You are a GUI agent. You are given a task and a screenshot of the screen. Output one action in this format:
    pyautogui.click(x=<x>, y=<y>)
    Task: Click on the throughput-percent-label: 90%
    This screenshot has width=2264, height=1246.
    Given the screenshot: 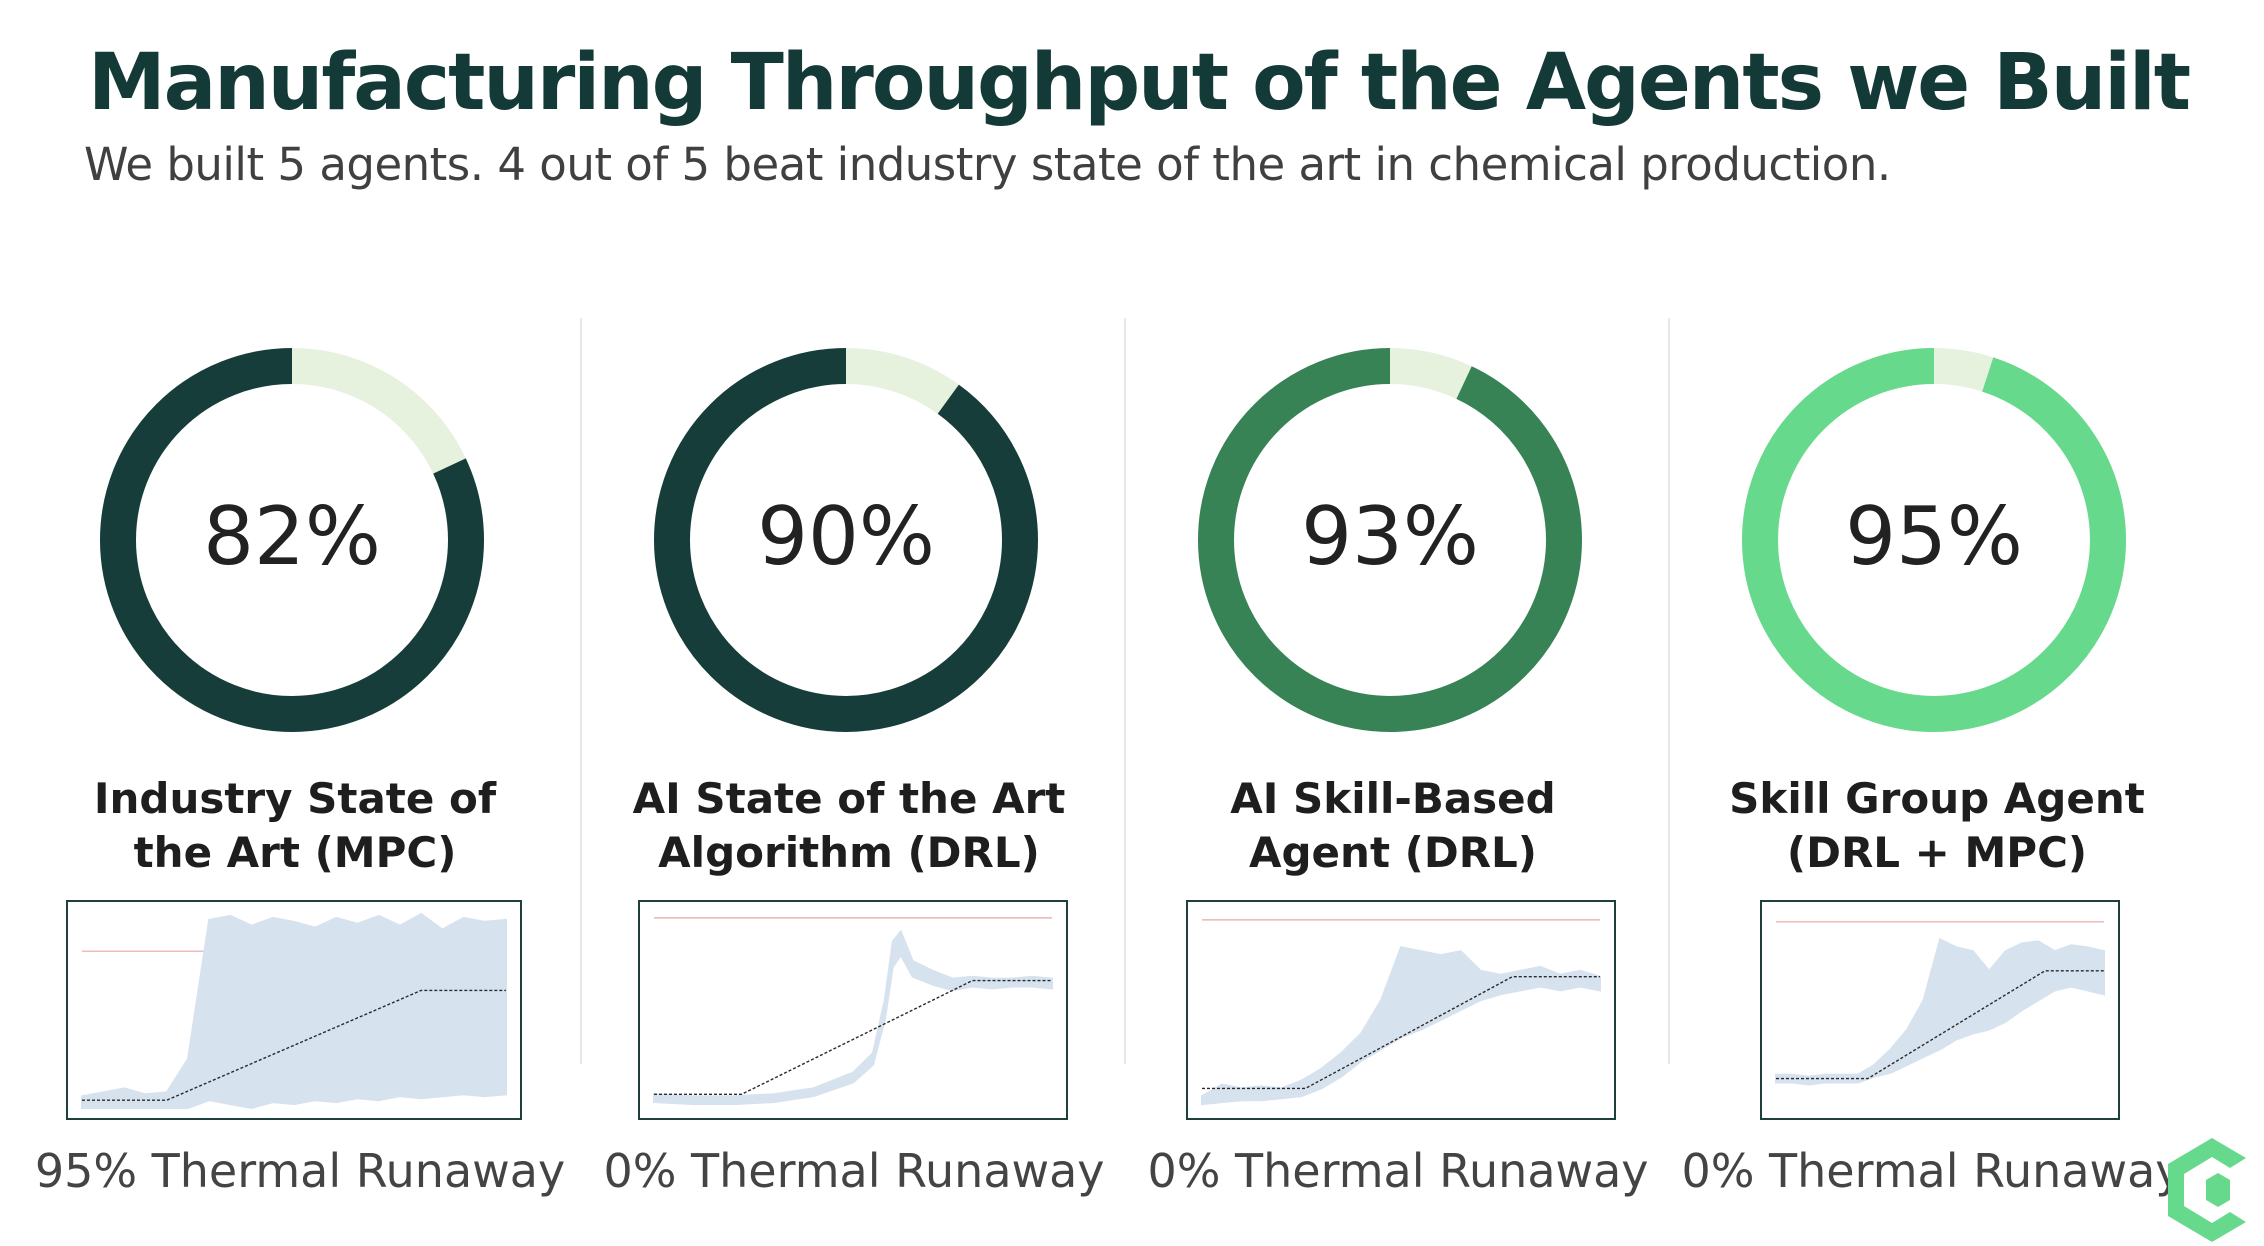 What is the action you would take?
    pyautogui.click(x=846, y=536)
    